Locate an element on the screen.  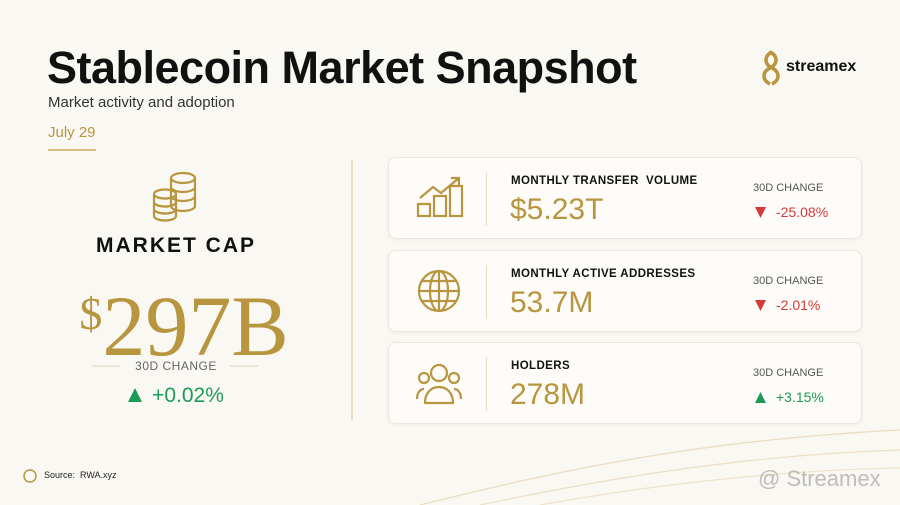
card-change: -25.08% is located at coordinates (791, 212).